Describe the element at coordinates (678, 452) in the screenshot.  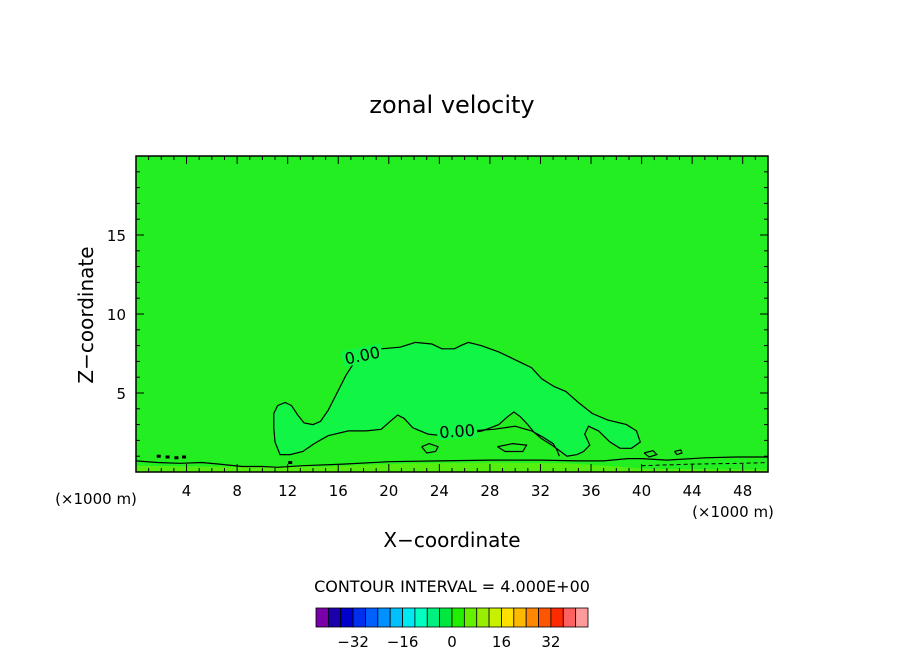
I see `small-contour-d` at that location.